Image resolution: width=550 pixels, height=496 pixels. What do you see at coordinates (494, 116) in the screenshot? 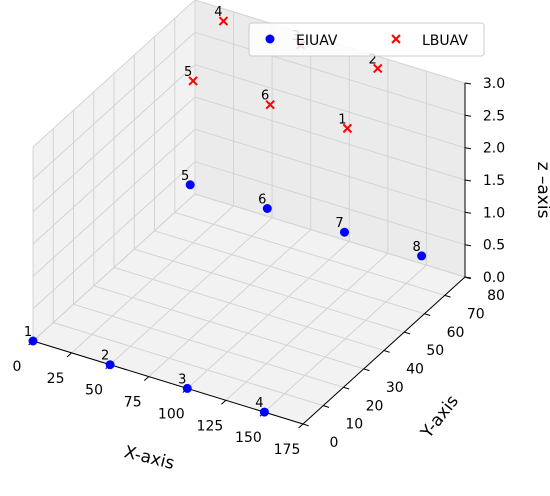
I see `z-tick-label: 2.5` at bounding box center [494, 116].